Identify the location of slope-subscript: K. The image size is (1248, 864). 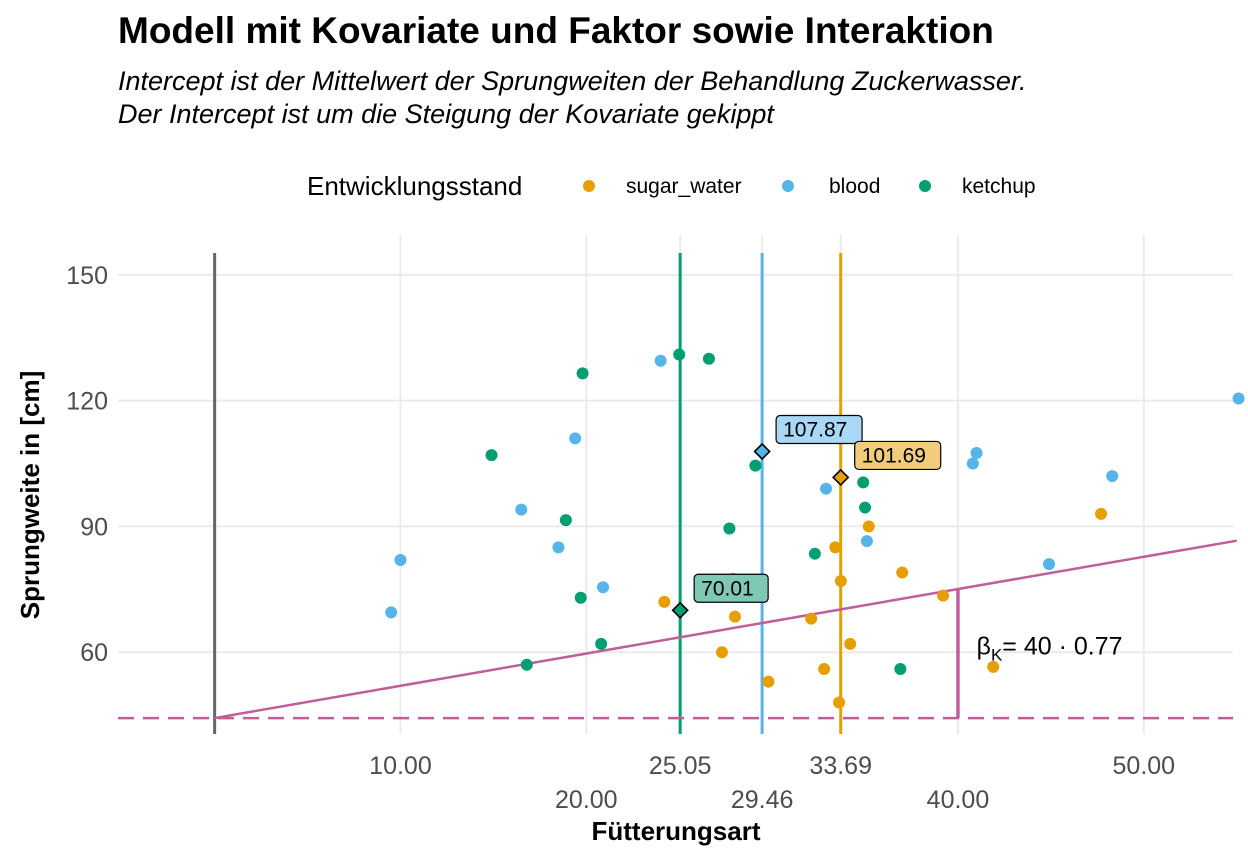
(997, 654).